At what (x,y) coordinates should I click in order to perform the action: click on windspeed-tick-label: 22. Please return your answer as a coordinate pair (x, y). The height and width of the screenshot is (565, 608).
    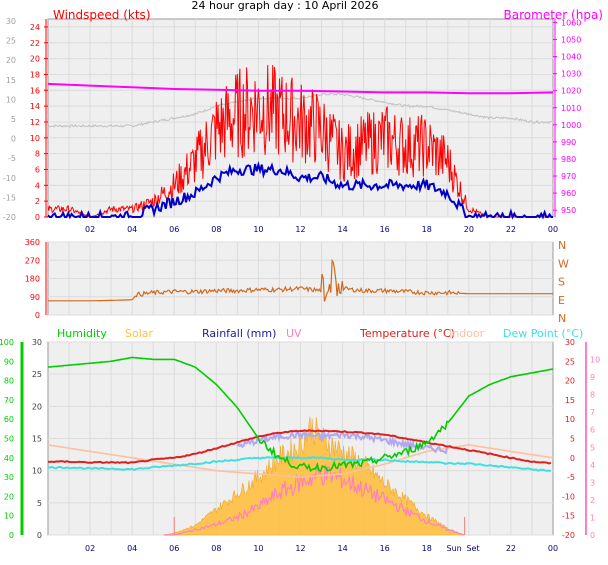
    Looking at the image, I should click on (35, 43).